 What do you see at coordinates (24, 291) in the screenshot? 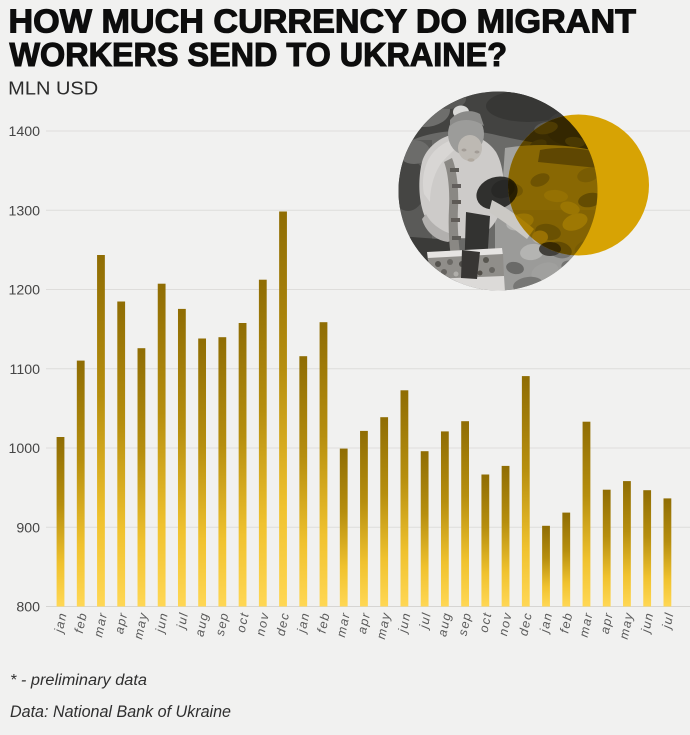
I see `svg-text: 1200` at bounding box center [24, 291].